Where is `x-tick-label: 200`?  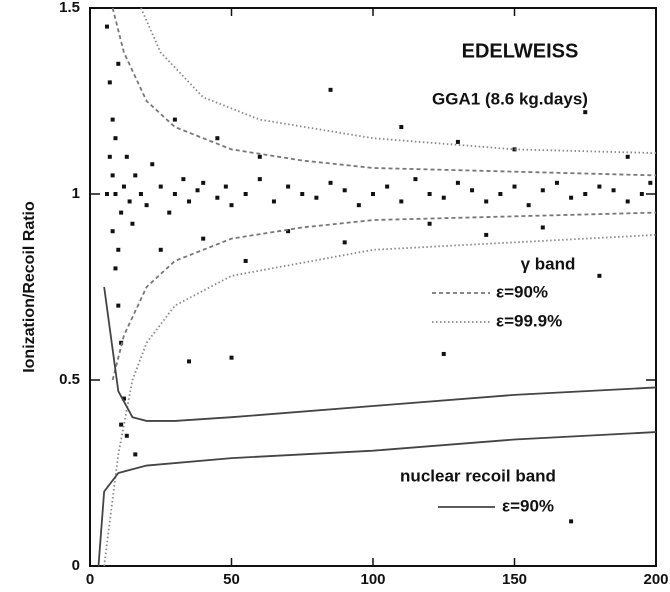 x-tick-label: 200 is located at coordinates (655, 579).